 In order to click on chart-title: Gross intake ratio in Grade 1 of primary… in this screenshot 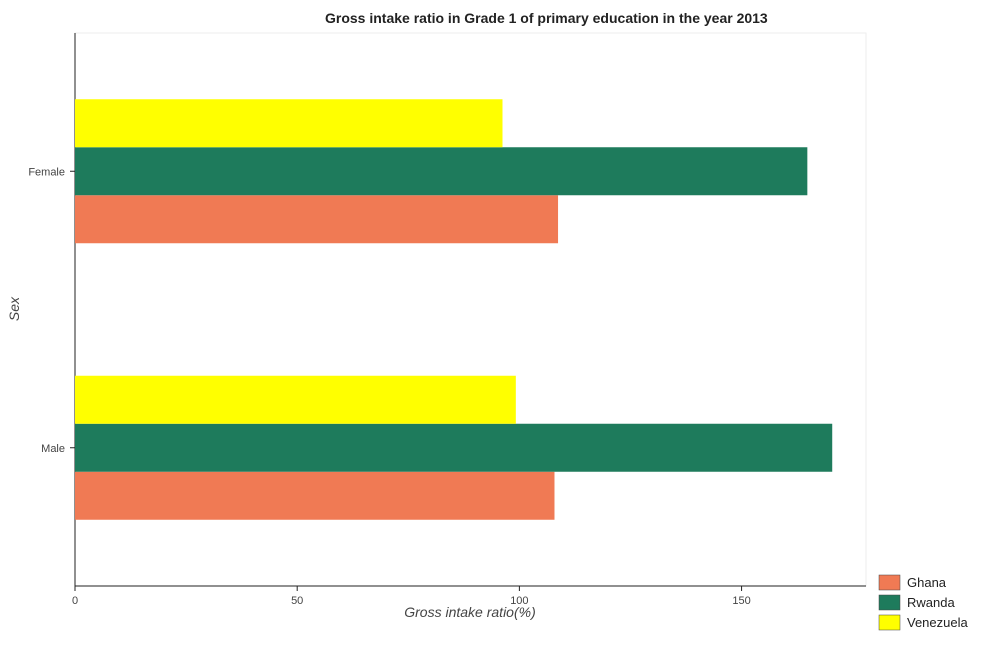, I will do `click(546, 18)`.